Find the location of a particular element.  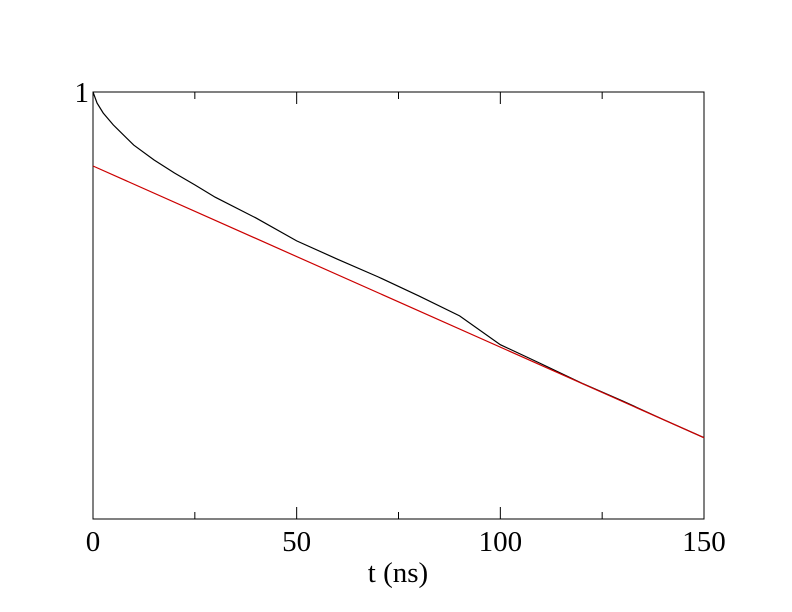

x-axis-label: t (ns) is located at coordinates (398, 573).